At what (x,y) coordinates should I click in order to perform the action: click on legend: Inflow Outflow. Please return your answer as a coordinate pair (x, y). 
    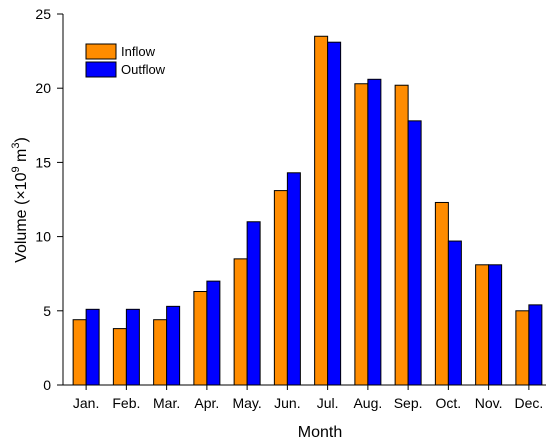
    Looking at the image, I should click on (125, 60).